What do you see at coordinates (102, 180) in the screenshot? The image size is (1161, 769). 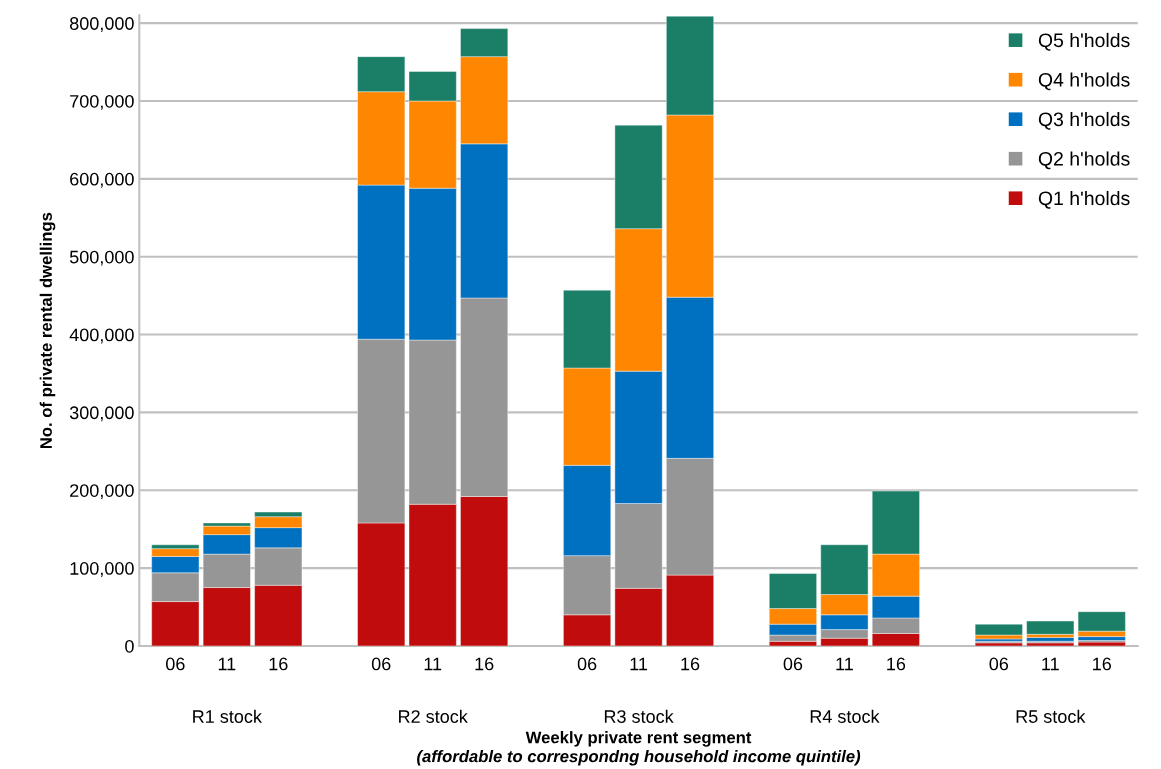 I see `y-tick-label: 600,000` at bounding box center [102, 180].